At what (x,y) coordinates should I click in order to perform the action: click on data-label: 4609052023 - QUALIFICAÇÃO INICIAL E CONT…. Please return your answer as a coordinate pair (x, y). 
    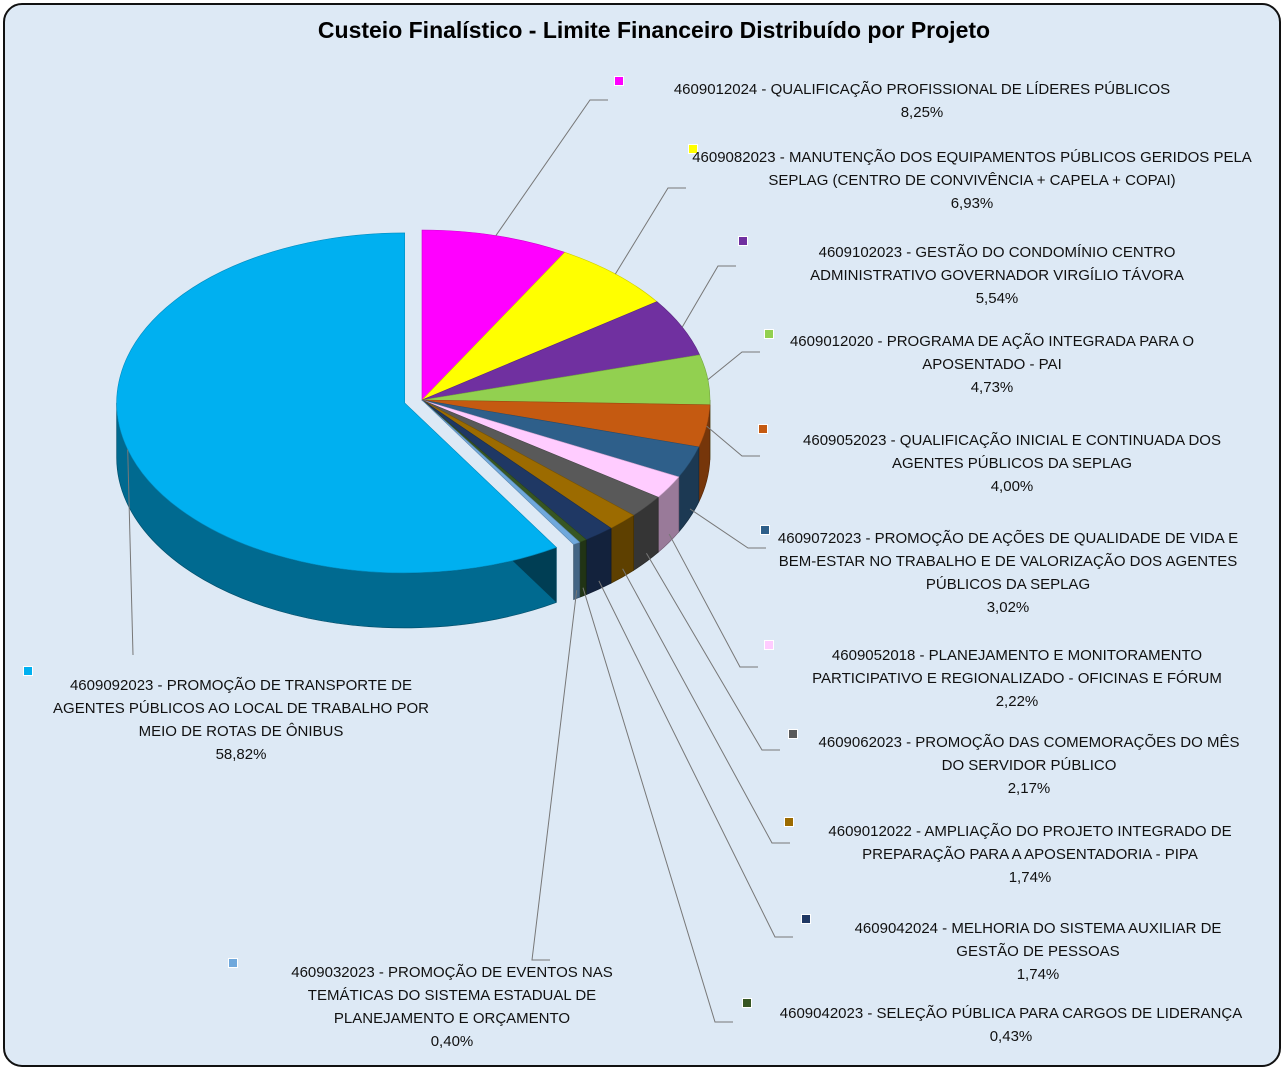
    Looking at the image, I should click on (1012, 463).